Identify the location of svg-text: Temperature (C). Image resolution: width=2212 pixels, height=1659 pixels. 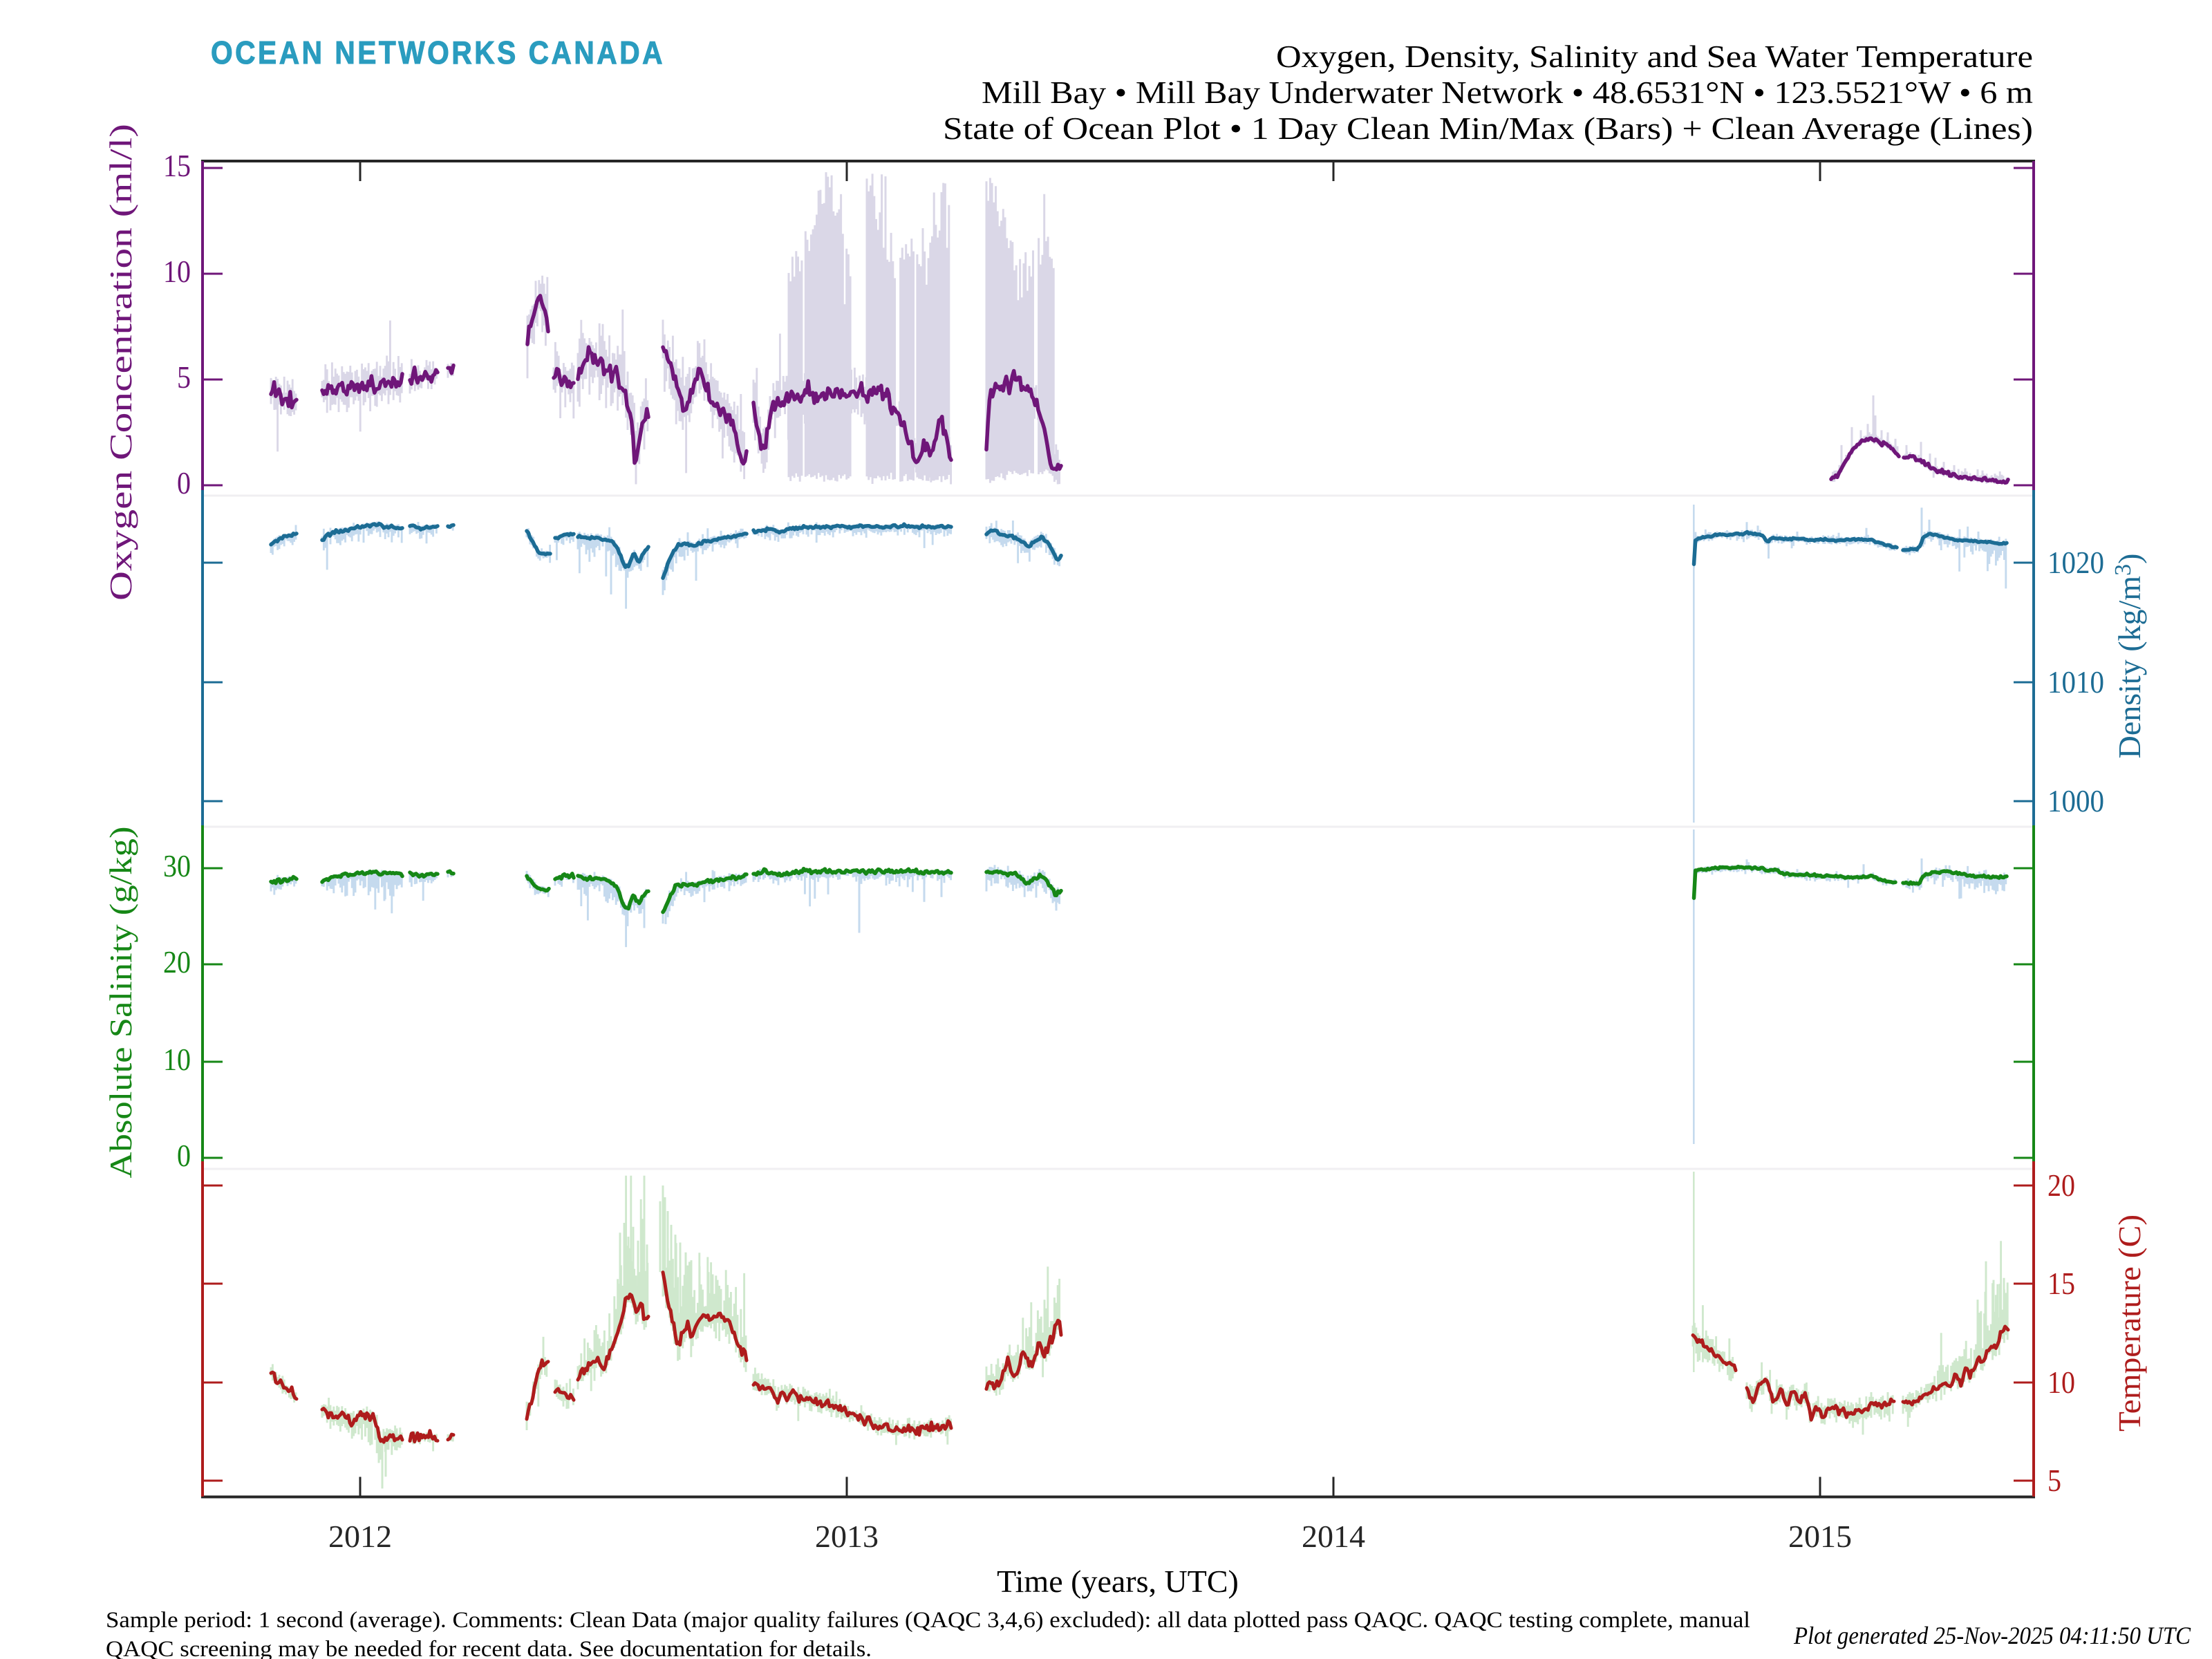
(2129, 1323).